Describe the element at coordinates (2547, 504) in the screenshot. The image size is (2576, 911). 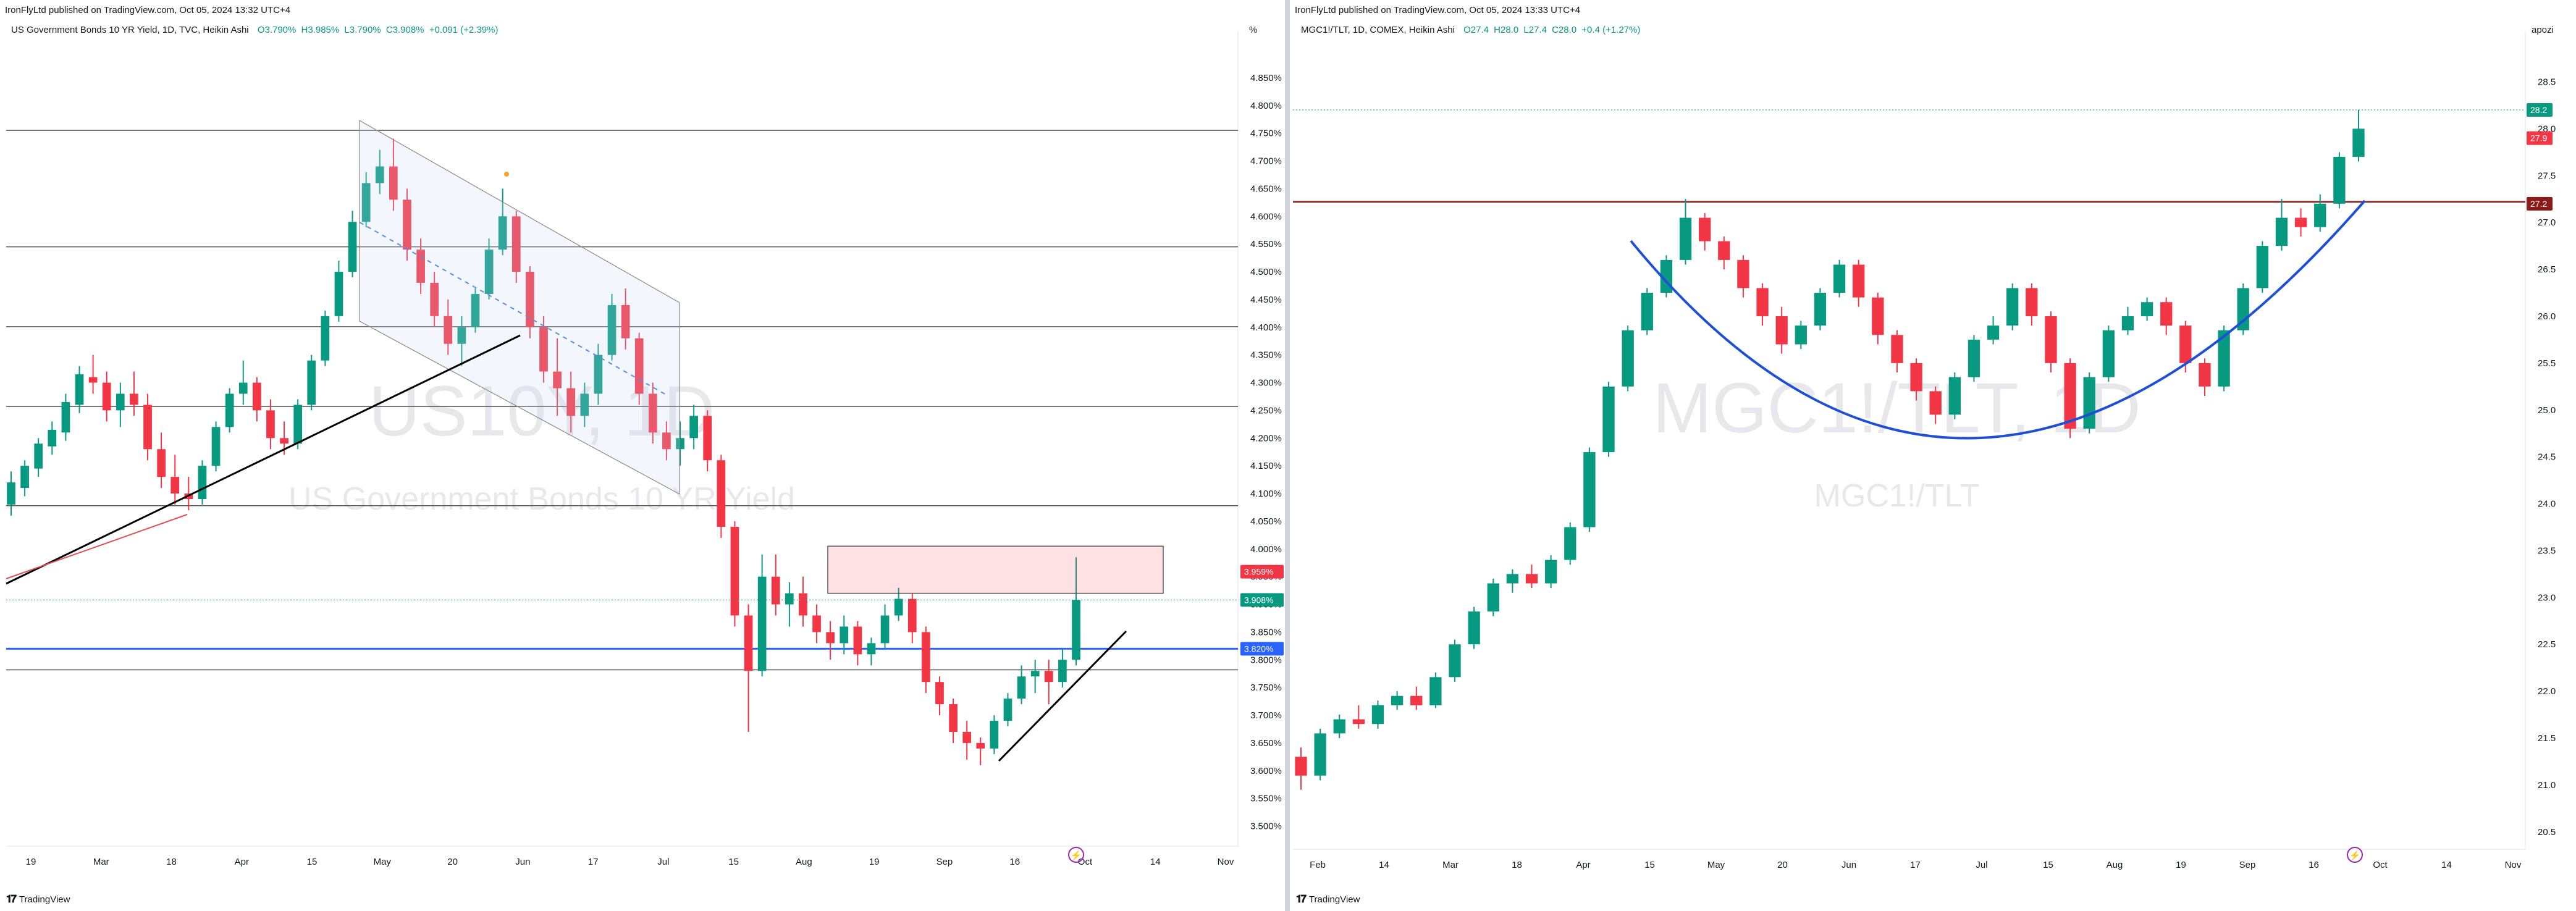
I see `y-tick-label: 24.0` at that location.